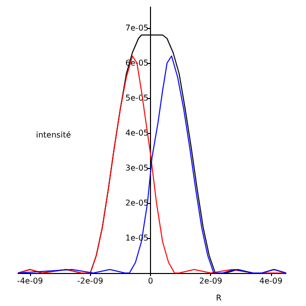 The width and height of the screenshot is (306, 306). I want to click on x-tick-label: -4e-09, so click(30, 281).